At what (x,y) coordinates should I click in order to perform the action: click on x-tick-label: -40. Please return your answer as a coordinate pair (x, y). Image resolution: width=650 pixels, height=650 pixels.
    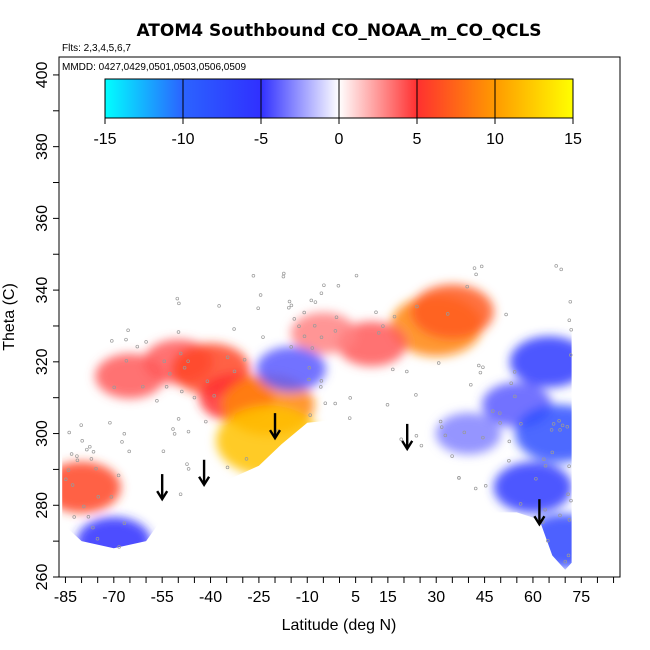
    Looking at the image, I should click on (210, 597).